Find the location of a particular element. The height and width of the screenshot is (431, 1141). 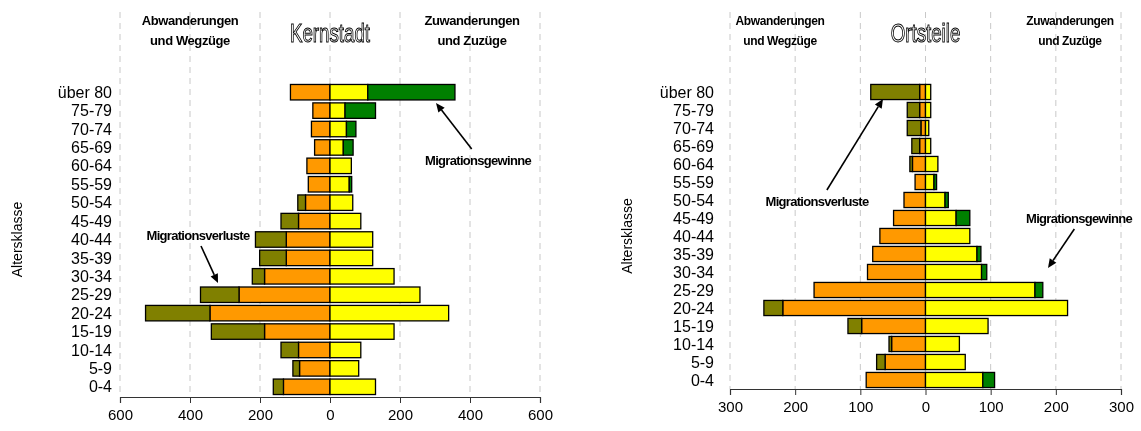

chart-title: Kernstadt is located at coordinates (330, 32).